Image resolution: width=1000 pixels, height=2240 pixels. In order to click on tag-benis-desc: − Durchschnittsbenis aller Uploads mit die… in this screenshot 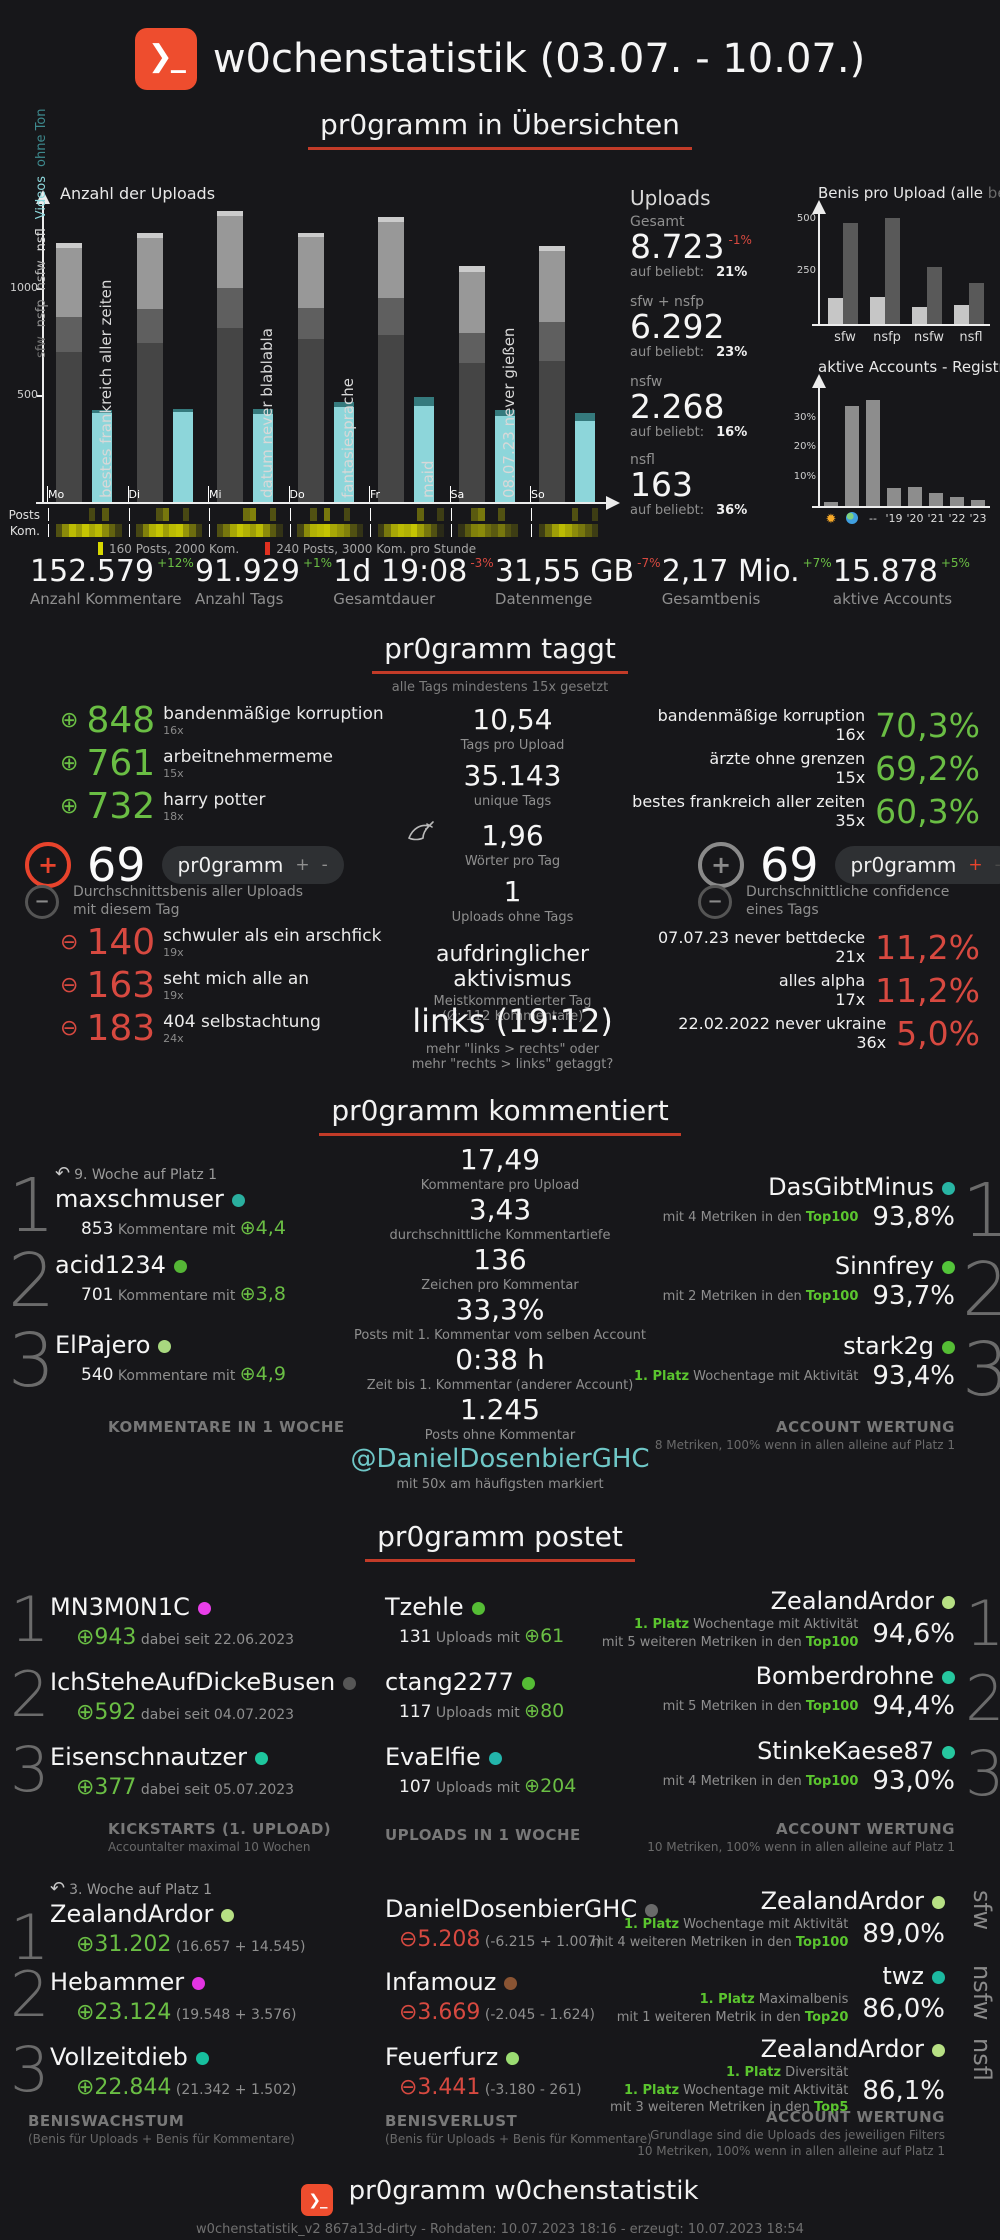, I will do `click(164, 901)`.